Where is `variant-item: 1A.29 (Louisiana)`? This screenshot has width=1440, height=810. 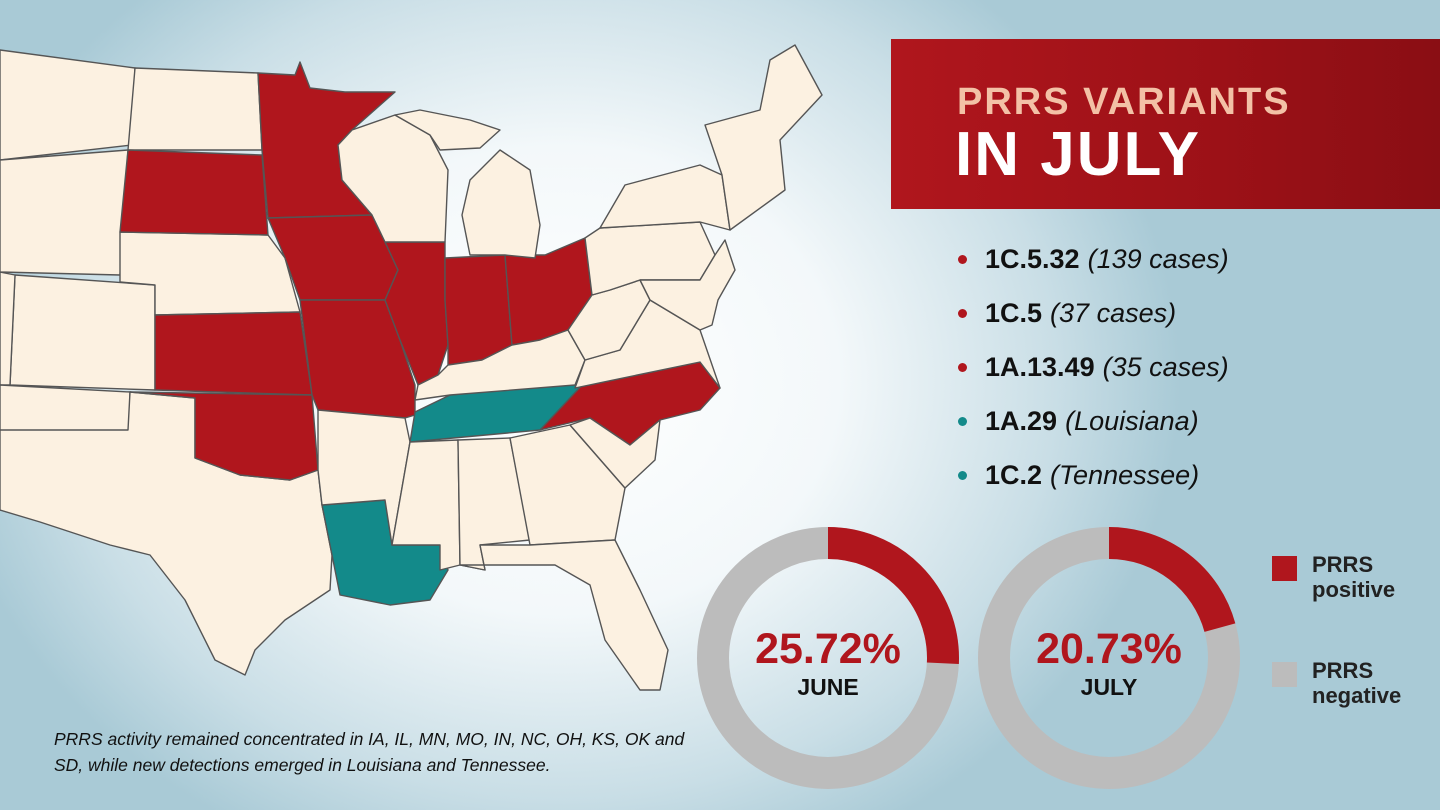 variant-item: 1A.29 (Louisiana) is located at coordinates (1193, 421).